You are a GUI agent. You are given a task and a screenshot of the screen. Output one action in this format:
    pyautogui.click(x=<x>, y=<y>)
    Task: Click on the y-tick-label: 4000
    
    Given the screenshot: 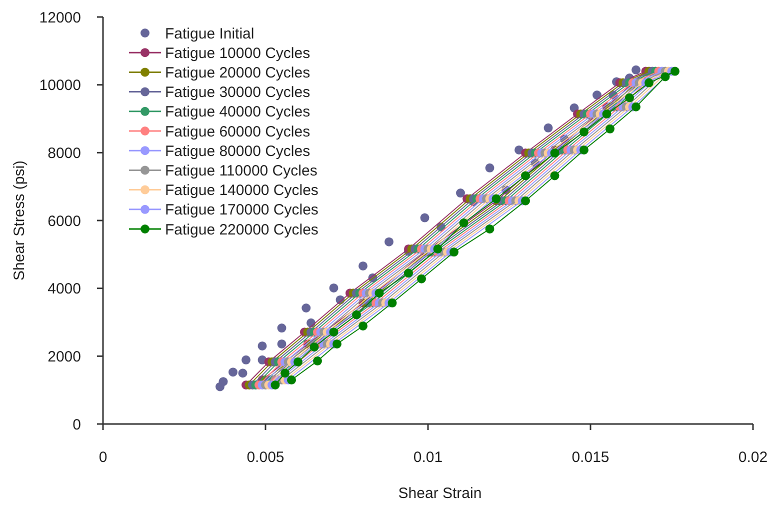 What is the action you would take?
    pyautogui.click(x=64, y=289)
    